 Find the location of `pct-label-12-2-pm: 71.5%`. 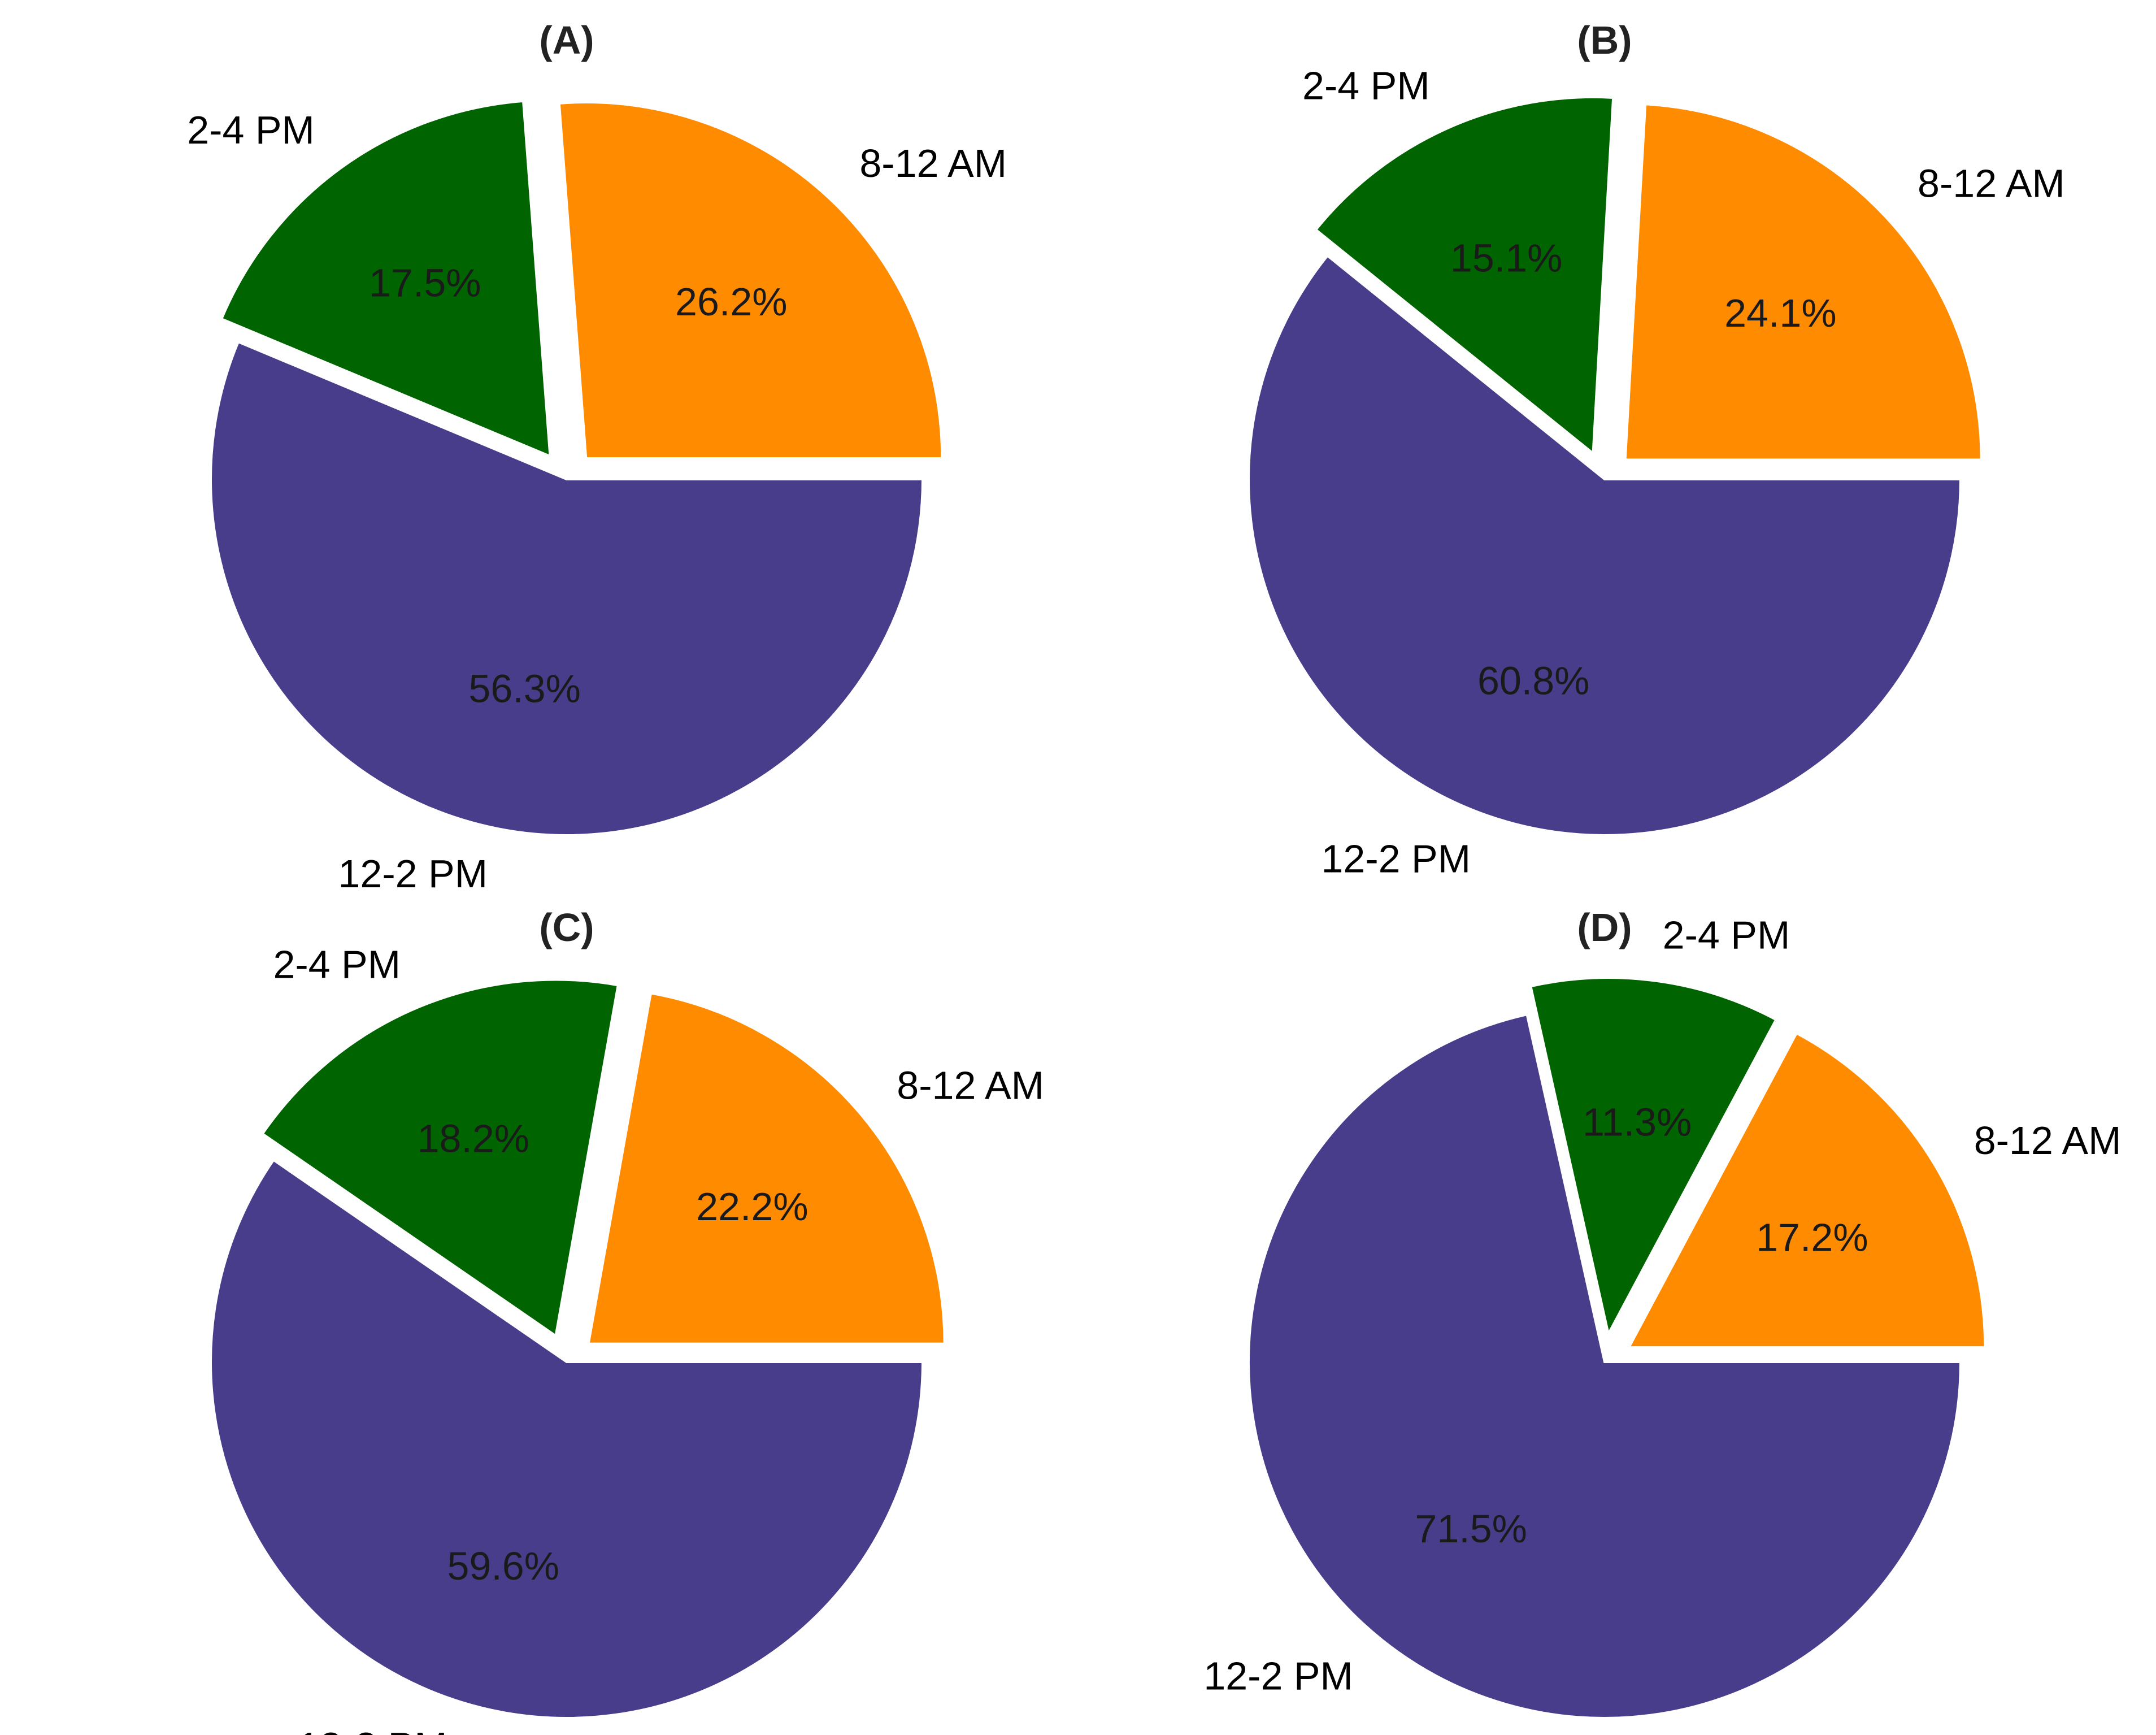

pct-label-12-2-pm: 71.5% is located at coordinates (1471, 1529).